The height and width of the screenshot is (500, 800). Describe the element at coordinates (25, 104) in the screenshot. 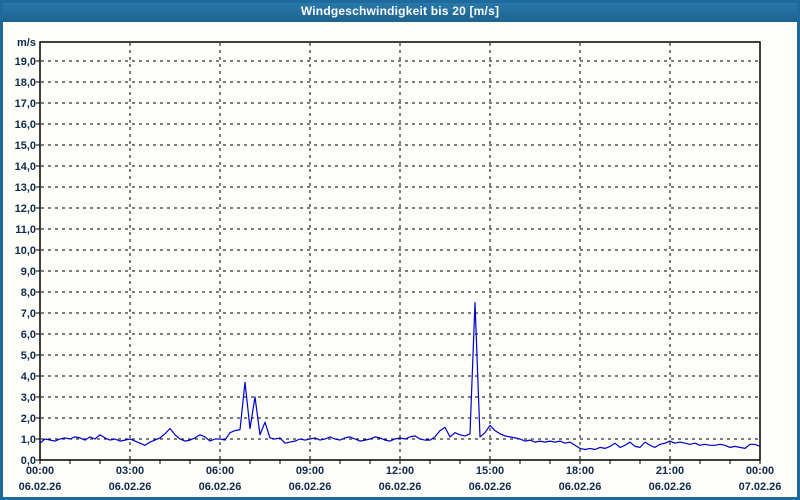

I see `y-tick-label: 17,0` at that location.